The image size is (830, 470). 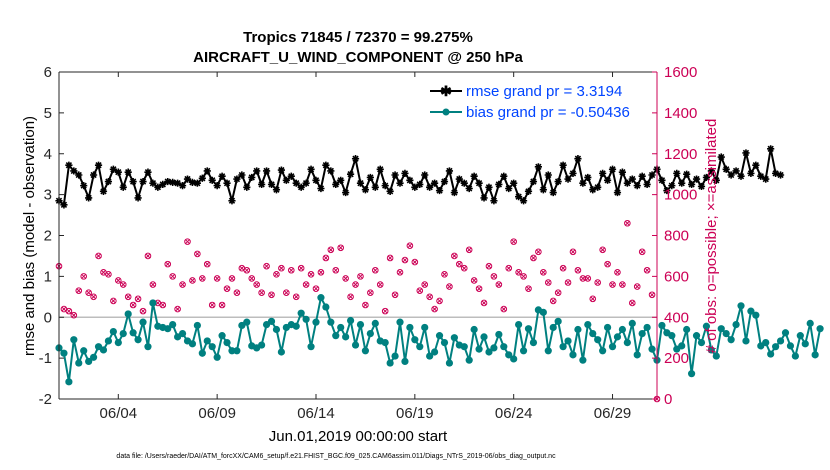 What do you see at coordinates (676, 358) in the screenshot?
I see `y2-tick-label: 200` at bounding box center [676, 358].